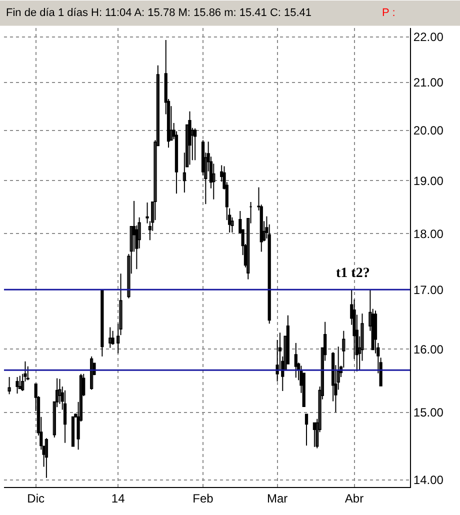  Describe the element at coordinates (389, 13) in the screenshot. I see `chart-subtitle: P :` at that location.